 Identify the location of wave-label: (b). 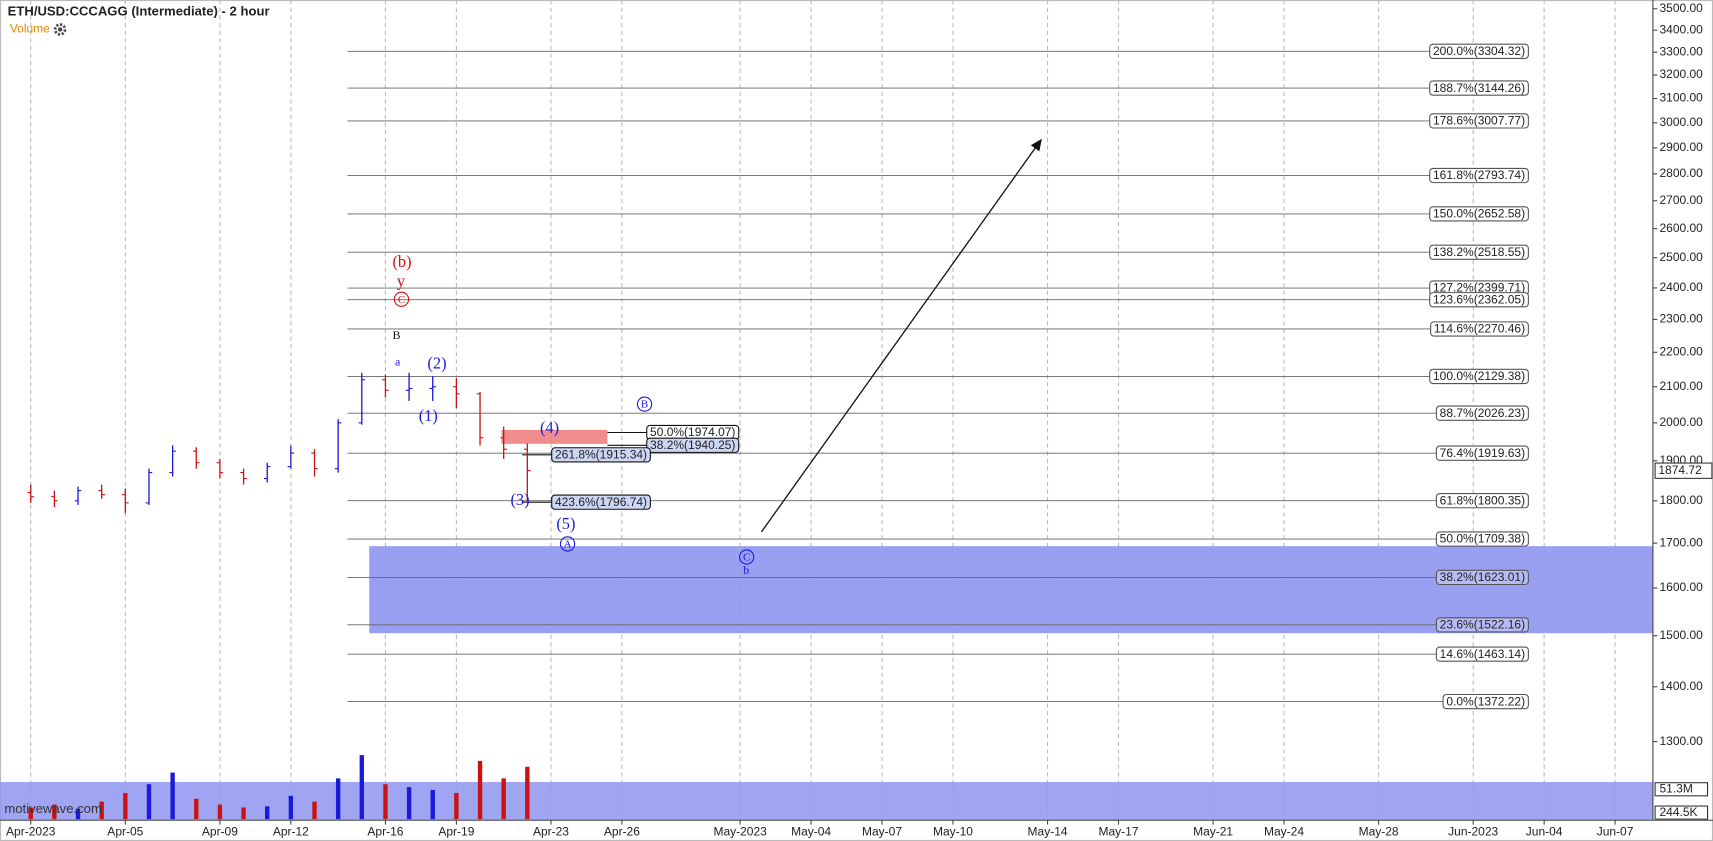
(401, 261).